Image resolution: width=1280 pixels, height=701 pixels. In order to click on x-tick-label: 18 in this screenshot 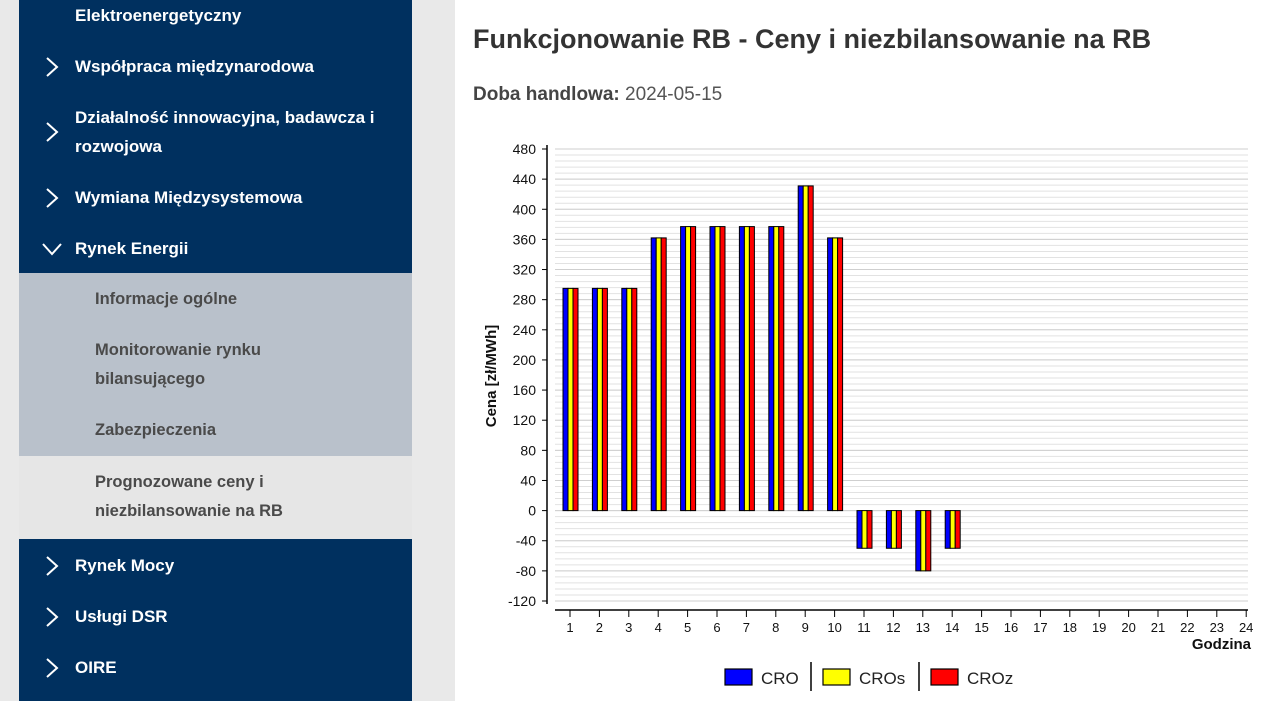, I will do `click(1070, 627)`.